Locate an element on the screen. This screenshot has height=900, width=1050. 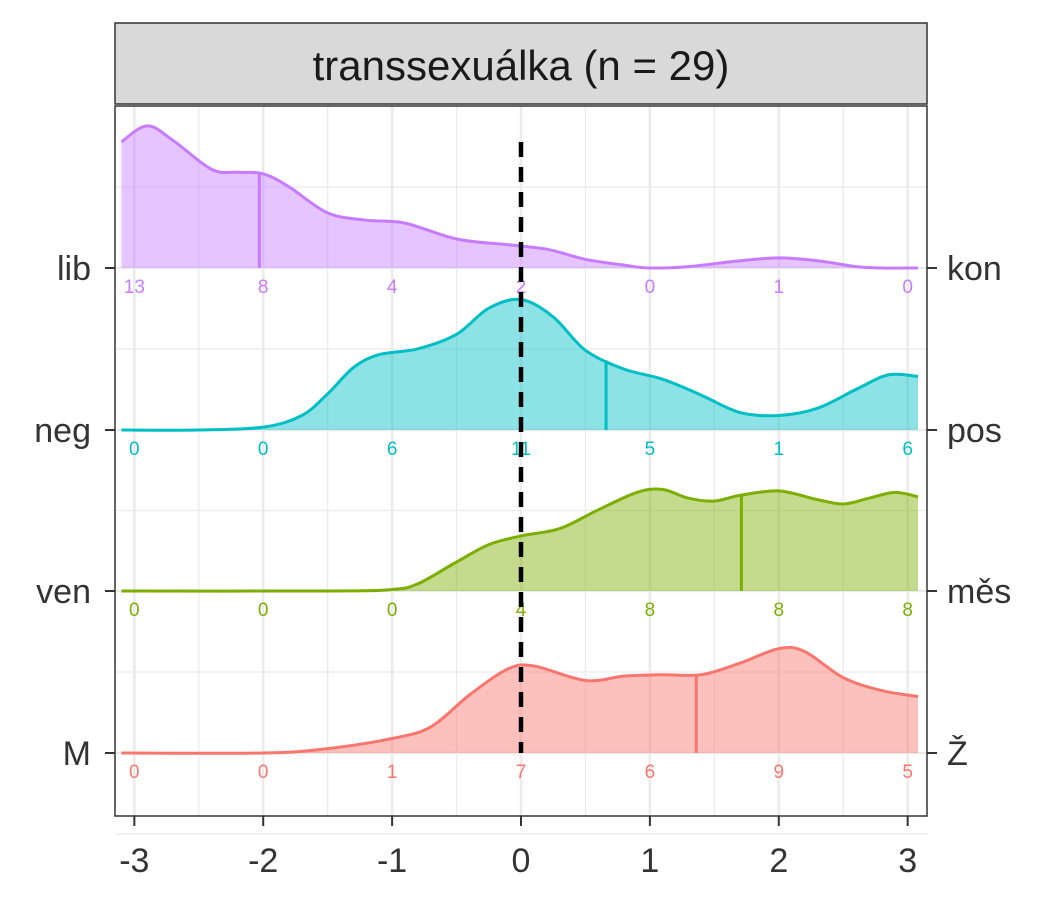
count-label: 9 is located at coordinates (778, 772).